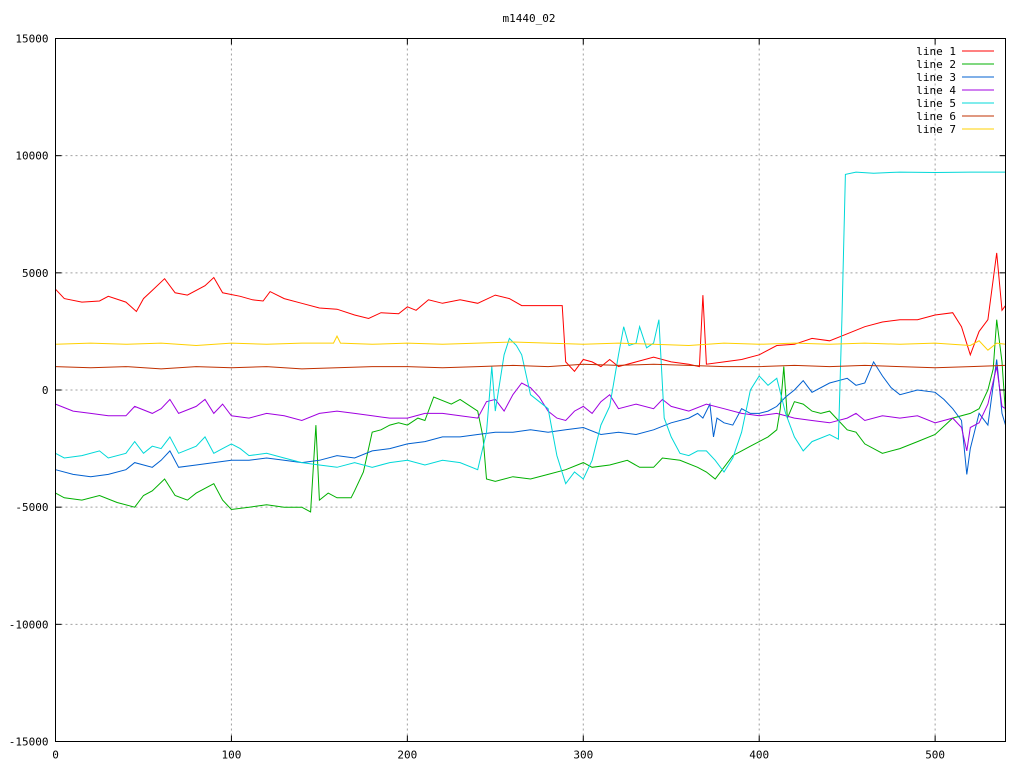  Describe the element at coordinates (936, 116) in the screenshot. I see `legend-label-6: line 6` at that location.